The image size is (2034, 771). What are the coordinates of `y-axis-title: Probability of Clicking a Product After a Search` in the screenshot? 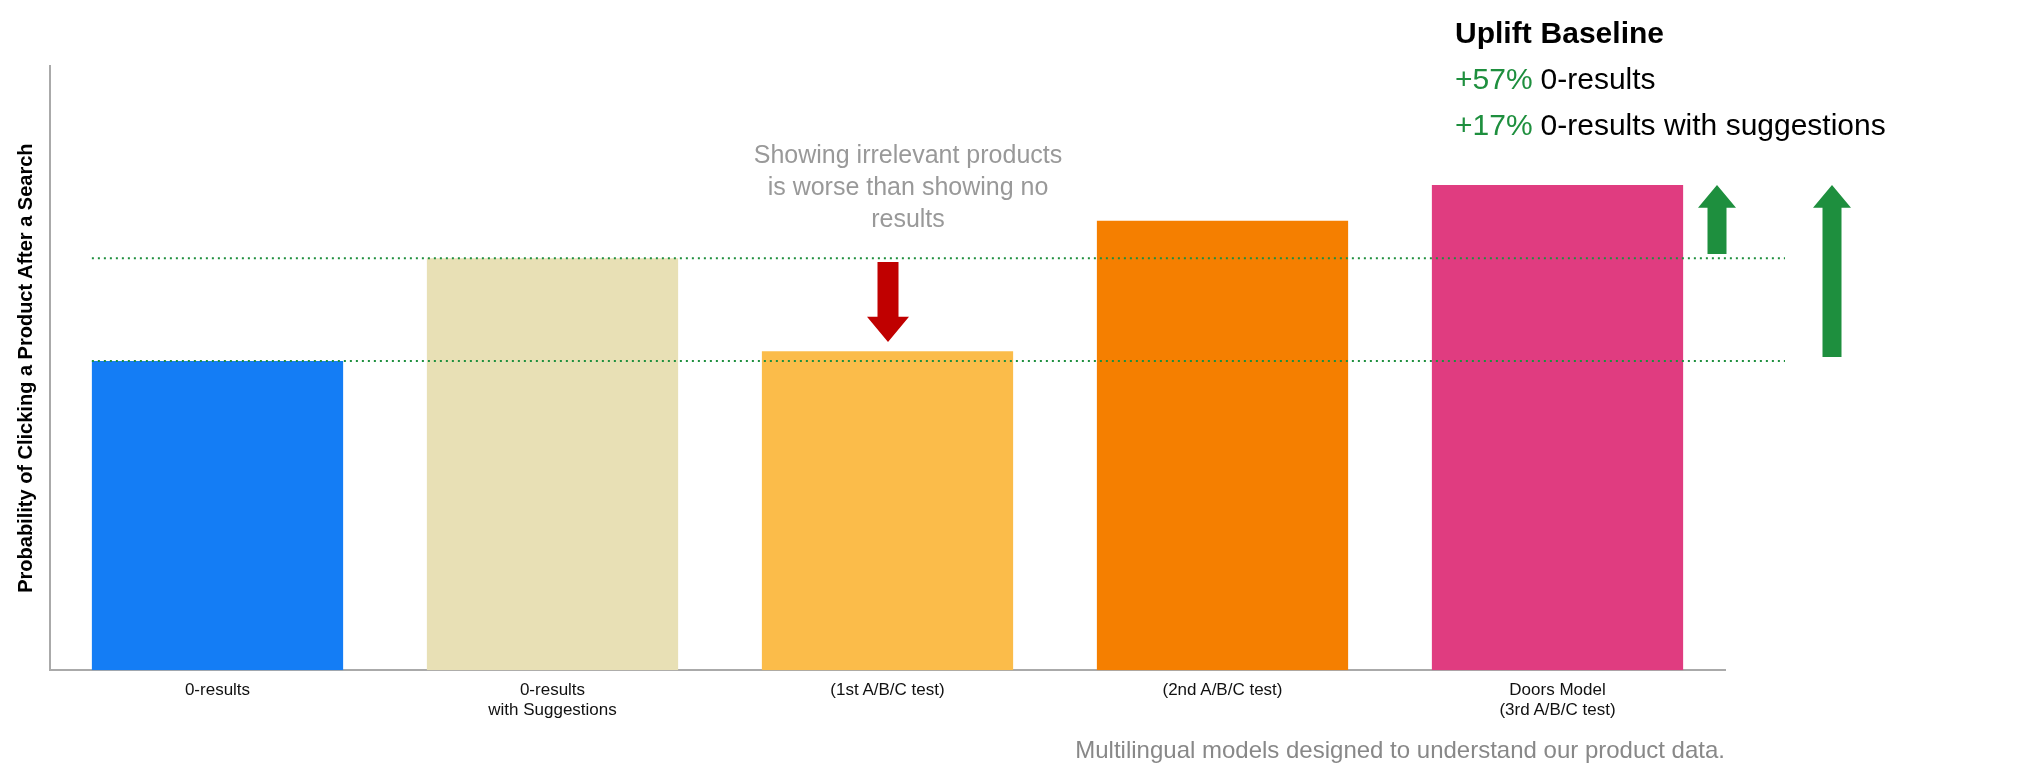 It's located at (24, 368).